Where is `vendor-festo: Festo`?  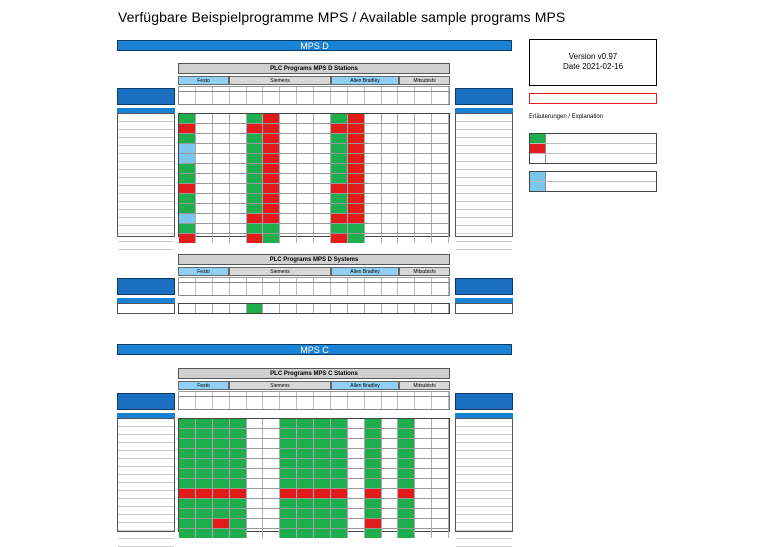 vendor-festo: Festo is located at coordinates (203, 80).